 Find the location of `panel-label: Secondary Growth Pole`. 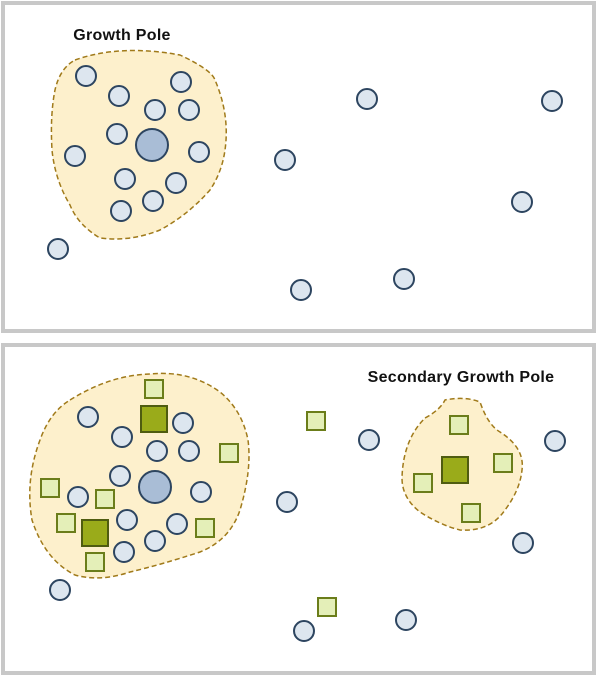

panel-label: Secondary Growth Pole is located at coordinates (461, 377).